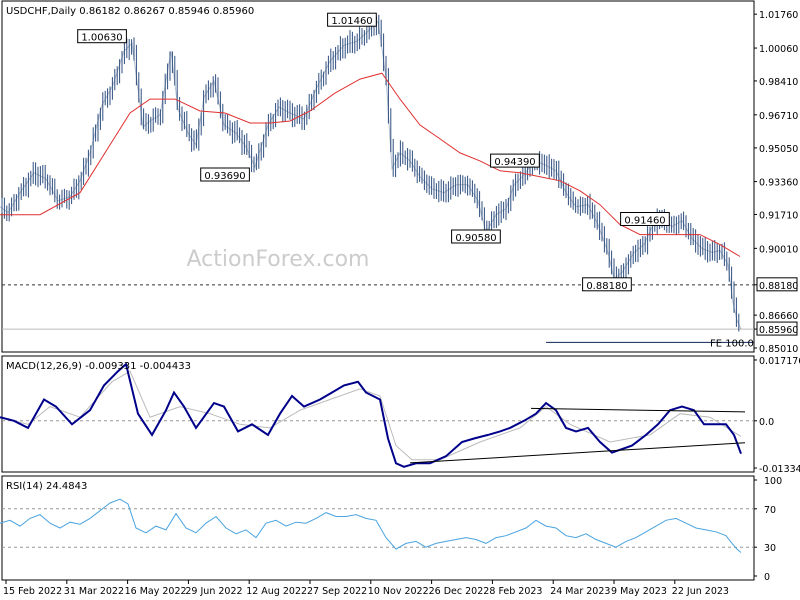 The height and width of the screenshot is (600, 800). Describe the element at coordinates (98, 366) in the screenshot. I see `macd-pane-title: MACD(12,26,9) -0.009331 -0.004433` at that location.